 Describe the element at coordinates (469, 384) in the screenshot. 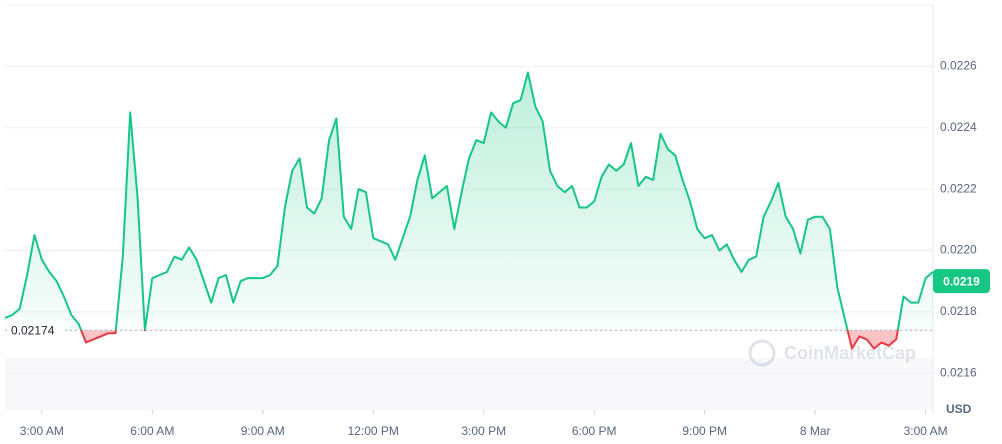

I see `volume-band` at that location.